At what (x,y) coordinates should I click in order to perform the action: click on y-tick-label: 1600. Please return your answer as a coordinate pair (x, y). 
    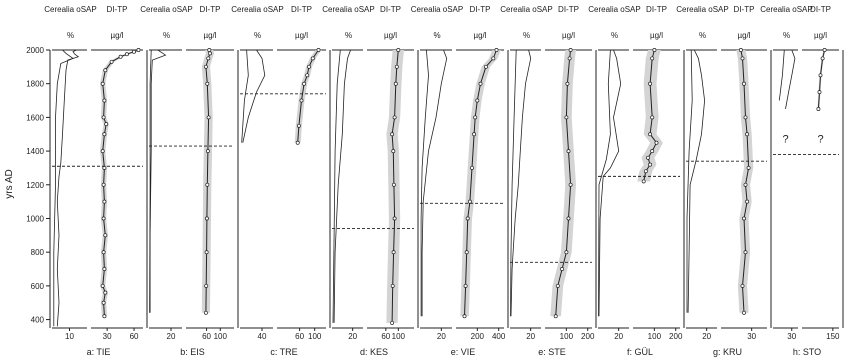
    Looking at the image, I should click on (35, 117).